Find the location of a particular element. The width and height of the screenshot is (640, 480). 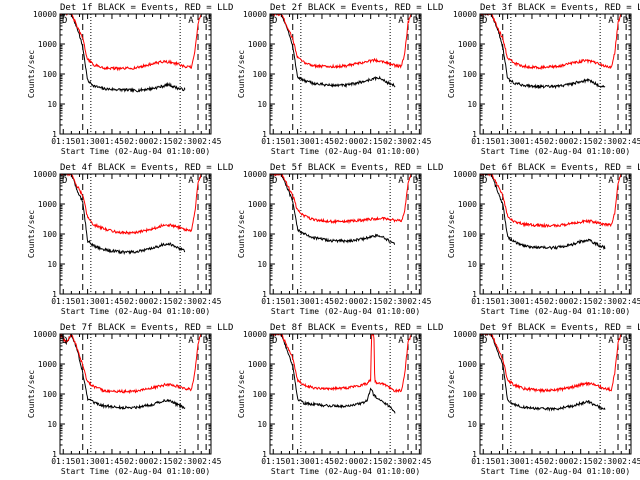

chart-title: Det 8f BLACK = Events, RED = LLD is located at coordinates (356, 328).